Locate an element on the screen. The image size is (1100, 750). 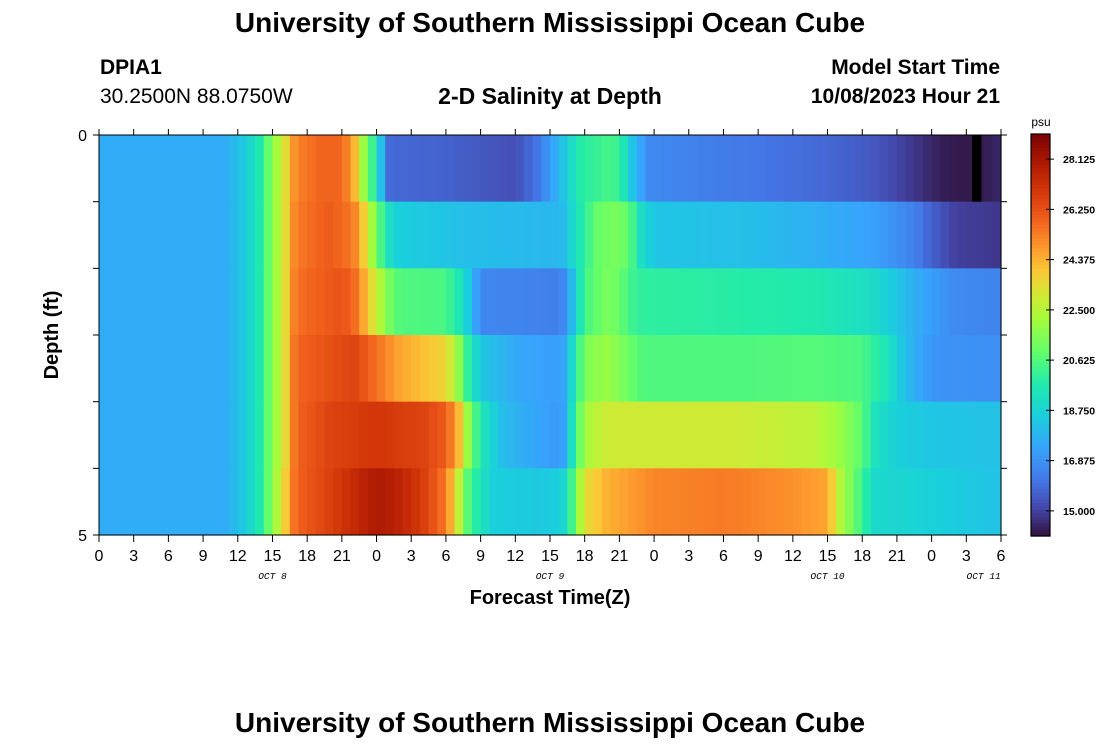
x-tick-label: 18 is located at coordinates (307, 556).